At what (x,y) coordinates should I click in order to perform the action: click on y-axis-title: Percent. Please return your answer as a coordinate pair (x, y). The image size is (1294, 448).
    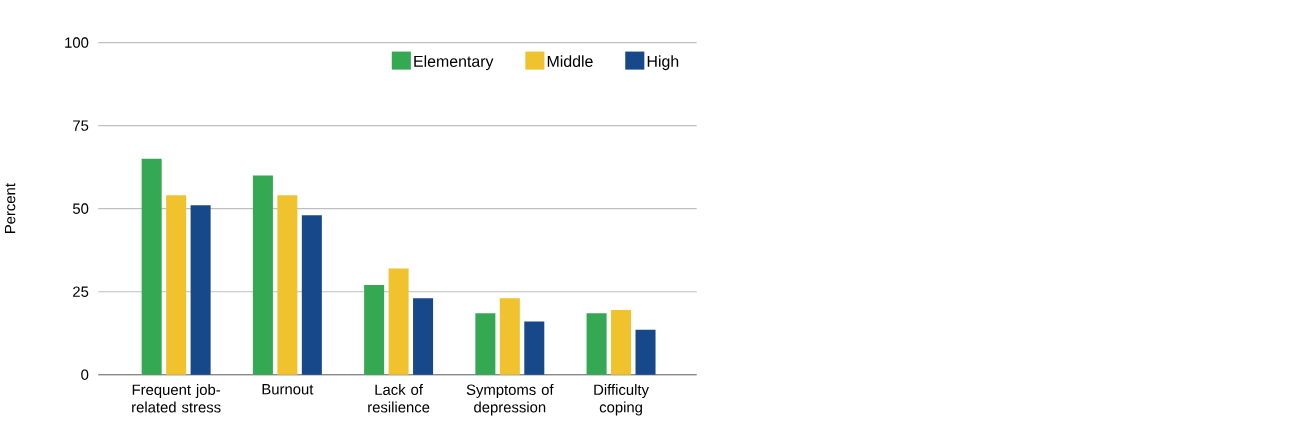
    Looking at the image, I should click on (10, 208).